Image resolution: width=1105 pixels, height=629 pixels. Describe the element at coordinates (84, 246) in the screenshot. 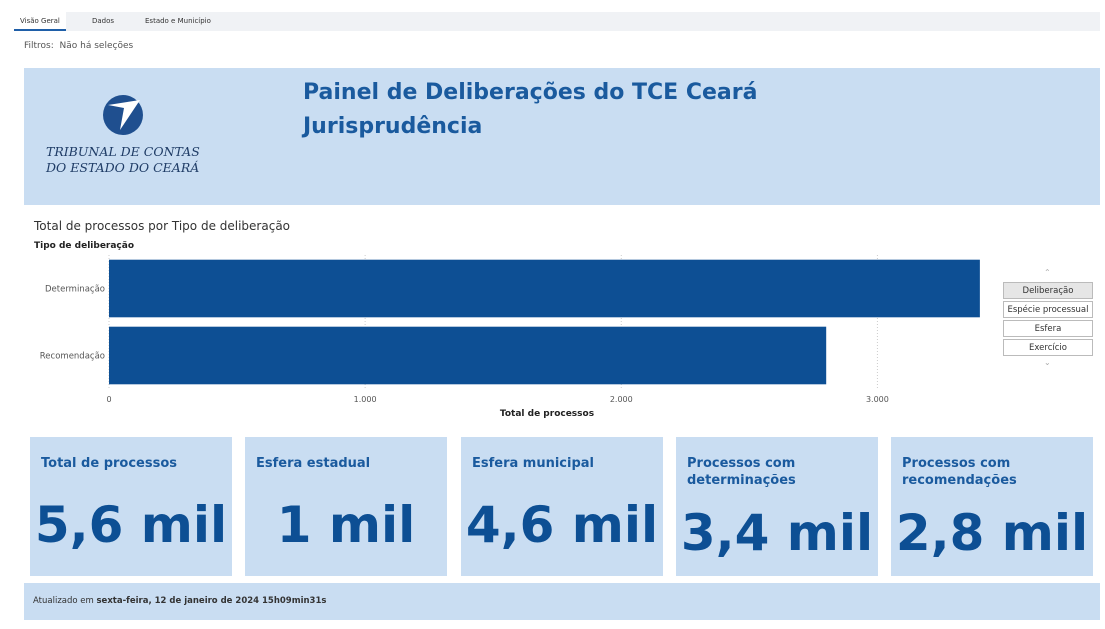

I see `y-axis-title: Tipo de deliberação` at that location.